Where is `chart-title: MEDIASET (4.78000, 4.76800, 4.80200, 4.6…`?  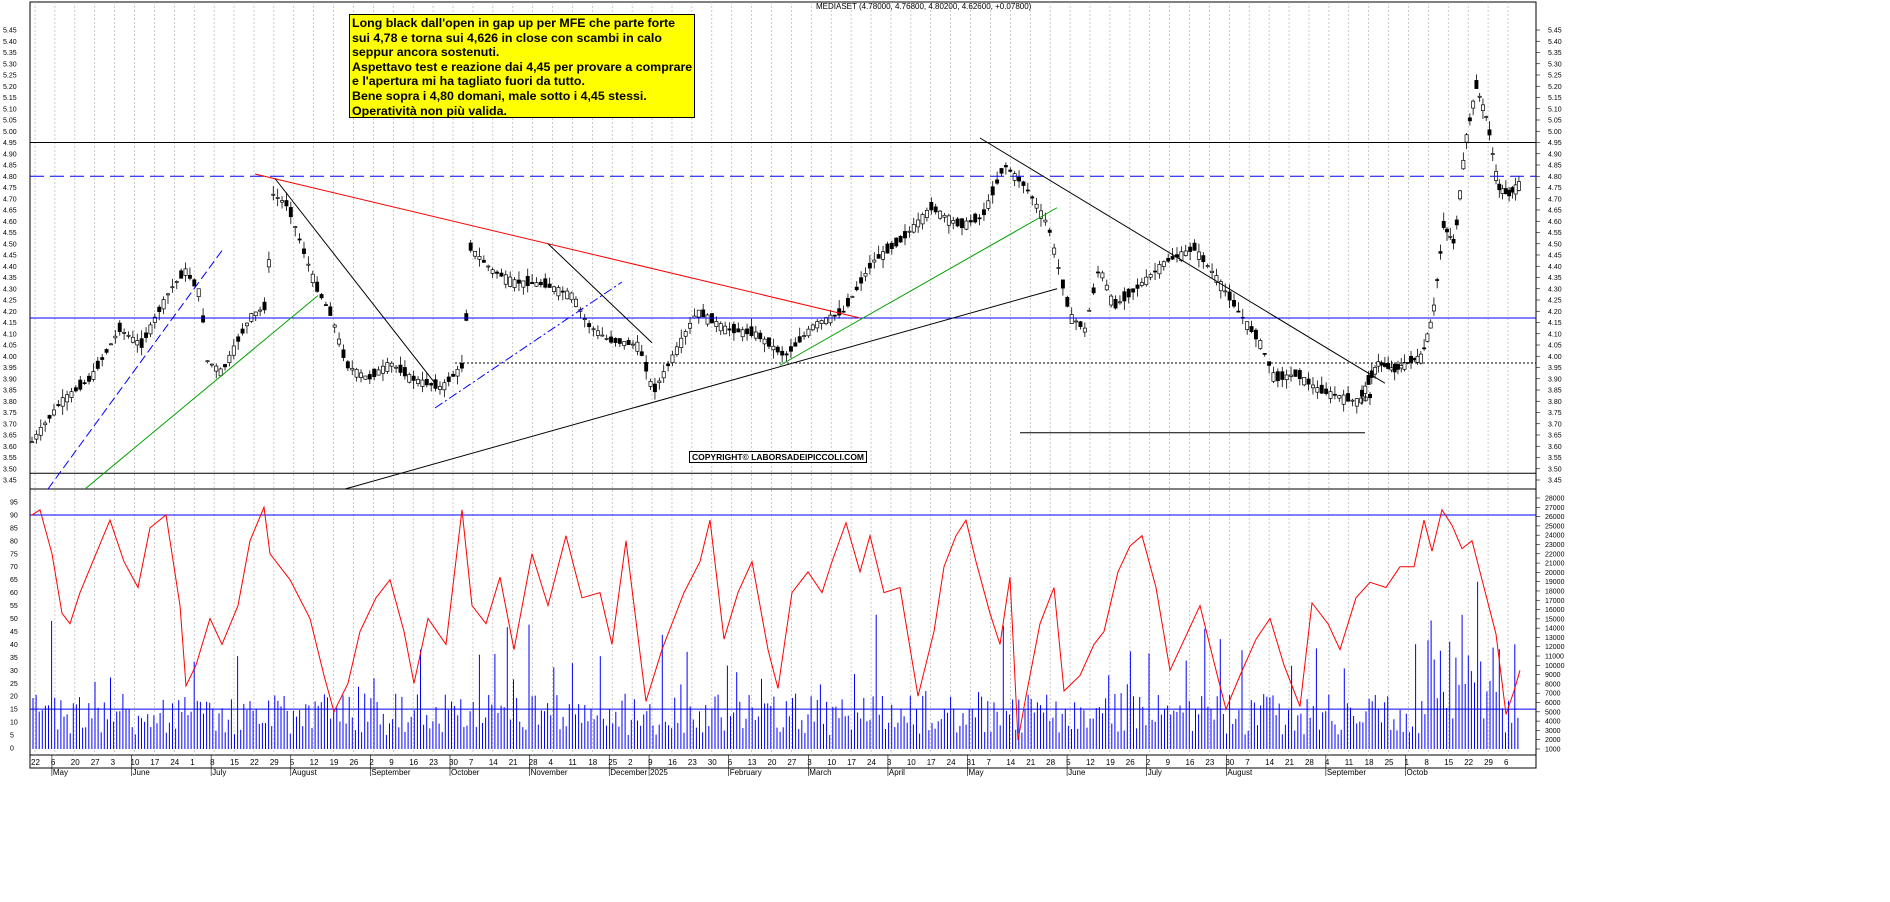
chart-title: MEDIASET (4.78000, 4.76800, 4.80200, 4.6… is located at coordinates (924, 6).